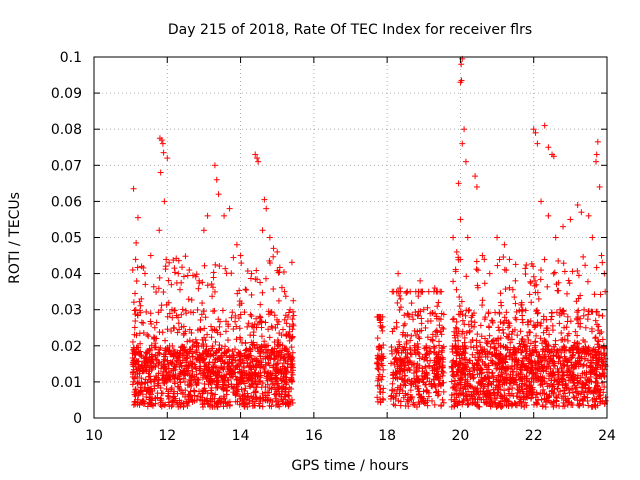 Image resolution: width=640 pixels, height=480 pixels. I want to click on x-tick-label: 20, so click(461, 436).